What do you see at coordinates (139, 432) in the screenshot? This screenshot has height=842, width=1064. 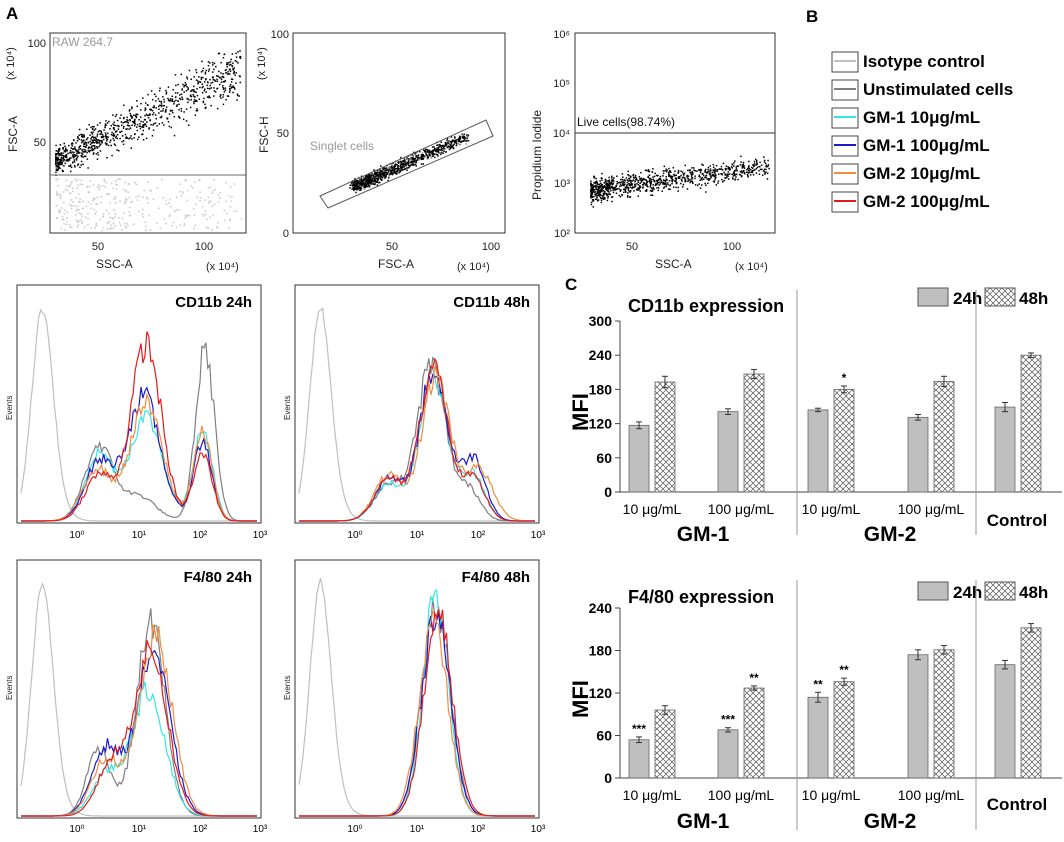 I see `histogram-curve` at bounding box center [139, 432].